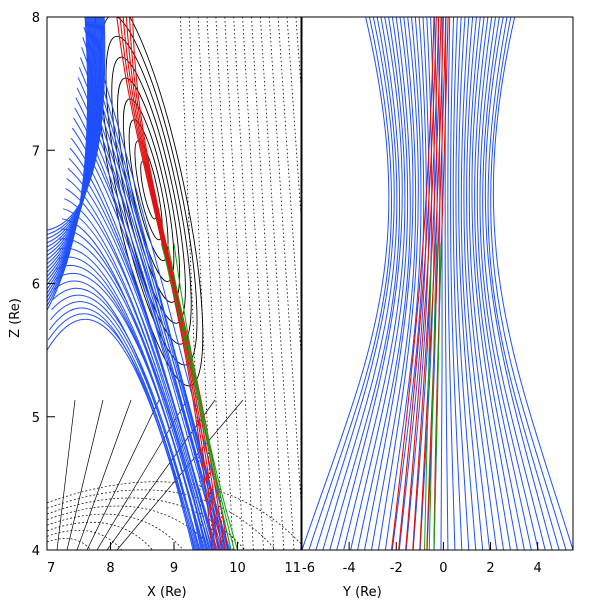 The height and width of the screenshot is (605, 593). I want to click on left-x-tick-label: 9, so click(174, 568).